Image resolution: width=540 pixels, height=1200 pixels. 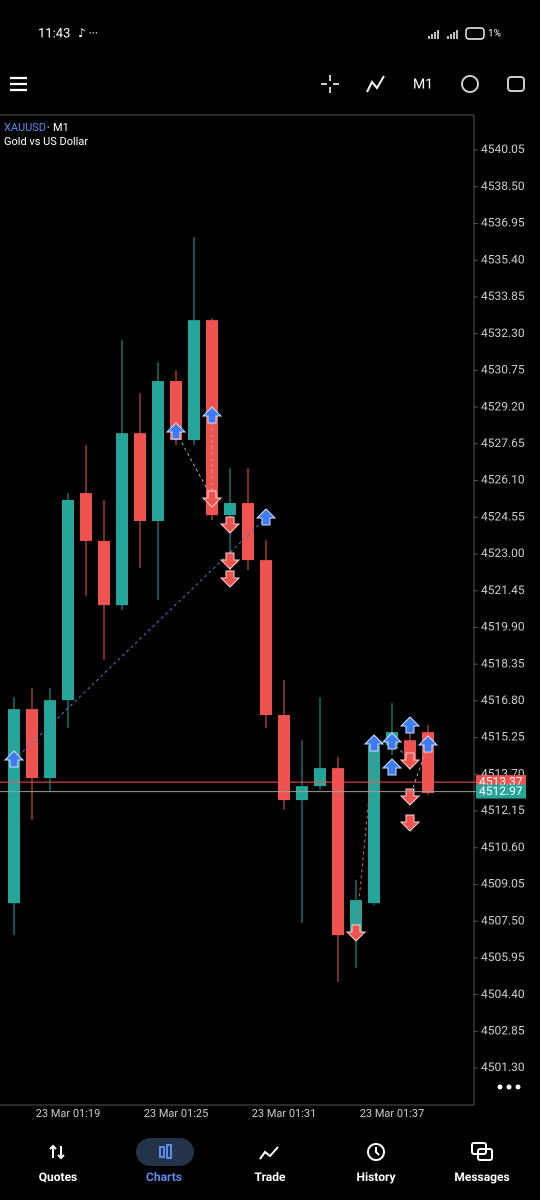 What do you see at coordinates (503, 516) in the screenshot?
I see `y-tick-label: 4524.55` at bounding box center [503, 516].